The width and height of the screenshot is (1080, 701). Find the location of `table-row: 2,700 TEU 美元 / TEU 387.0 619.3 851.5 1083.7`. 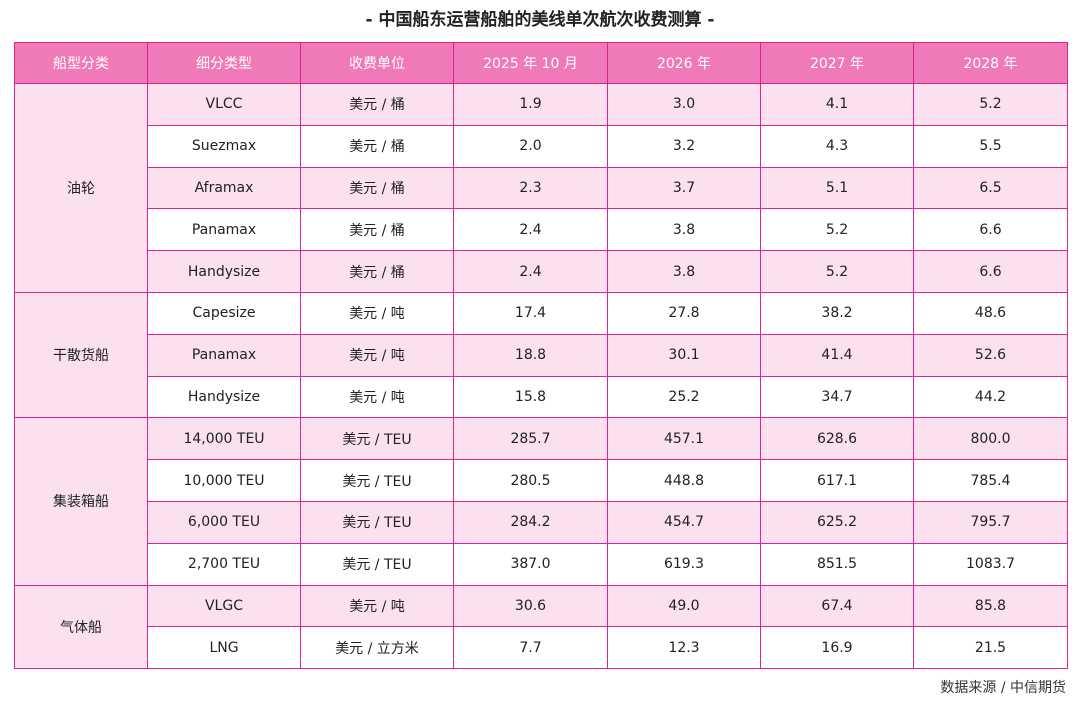

table-row: 2,700 TEU 美元 / TEU 387.0 619.3 851.5 1083.7 is located at coordinates (541, 564).